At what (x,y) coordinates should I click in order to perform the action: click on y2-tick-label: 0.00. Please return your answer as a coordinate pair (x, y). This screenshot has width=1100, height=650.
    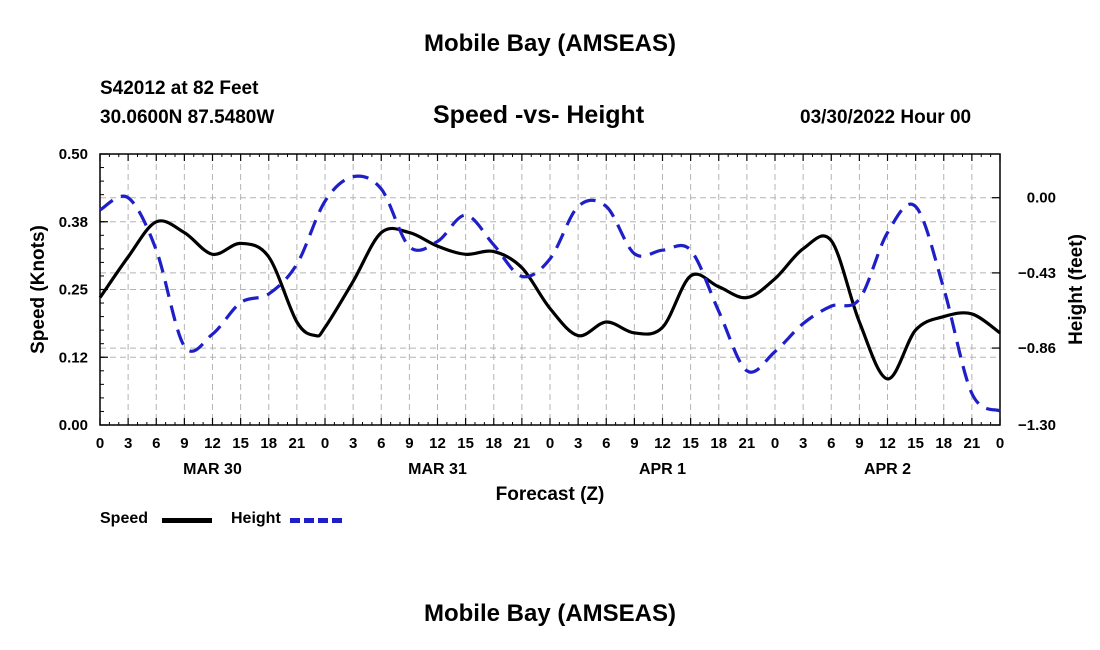
    Looking at the image, I should click on (1041, 198).